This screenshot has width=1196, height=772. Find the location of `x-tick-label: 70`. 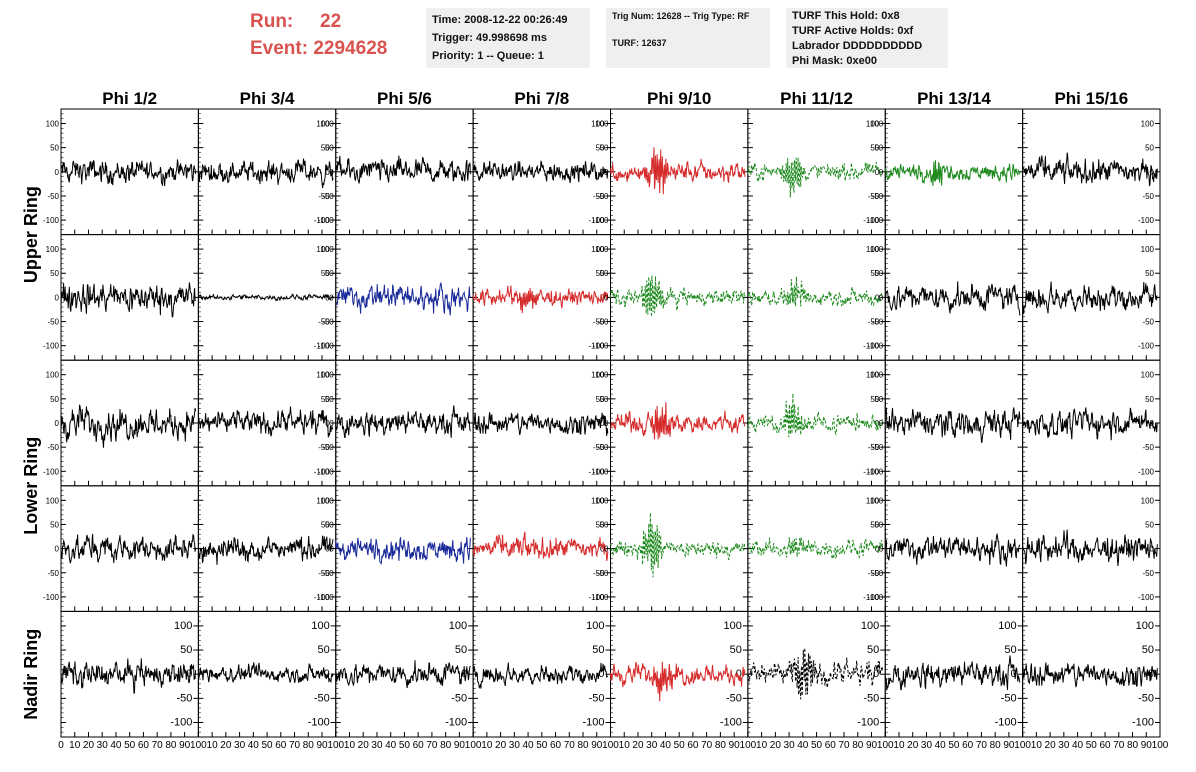

x-tick-label: 70 is located at coordinates (1119, 745).